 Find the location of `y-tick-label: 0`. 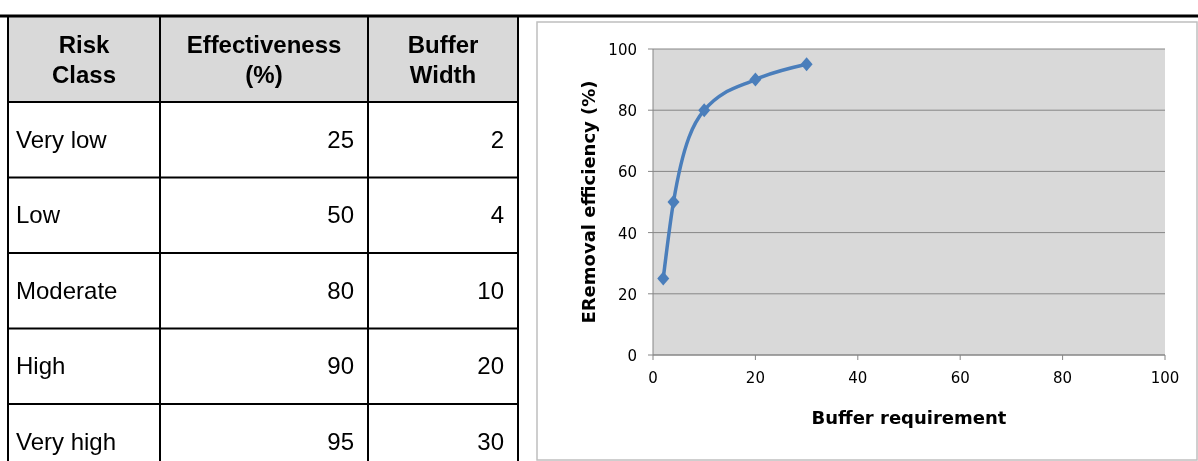

y-tick-label: 0 is located at coordinates (632, 356).